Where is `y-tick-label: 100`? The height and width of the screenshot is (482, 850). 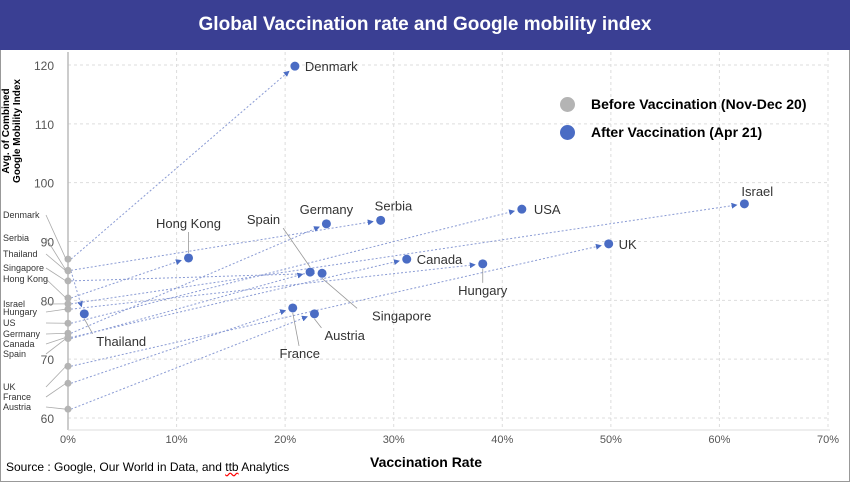
y-tick-label: 100 is located at coordinates (44, 184).